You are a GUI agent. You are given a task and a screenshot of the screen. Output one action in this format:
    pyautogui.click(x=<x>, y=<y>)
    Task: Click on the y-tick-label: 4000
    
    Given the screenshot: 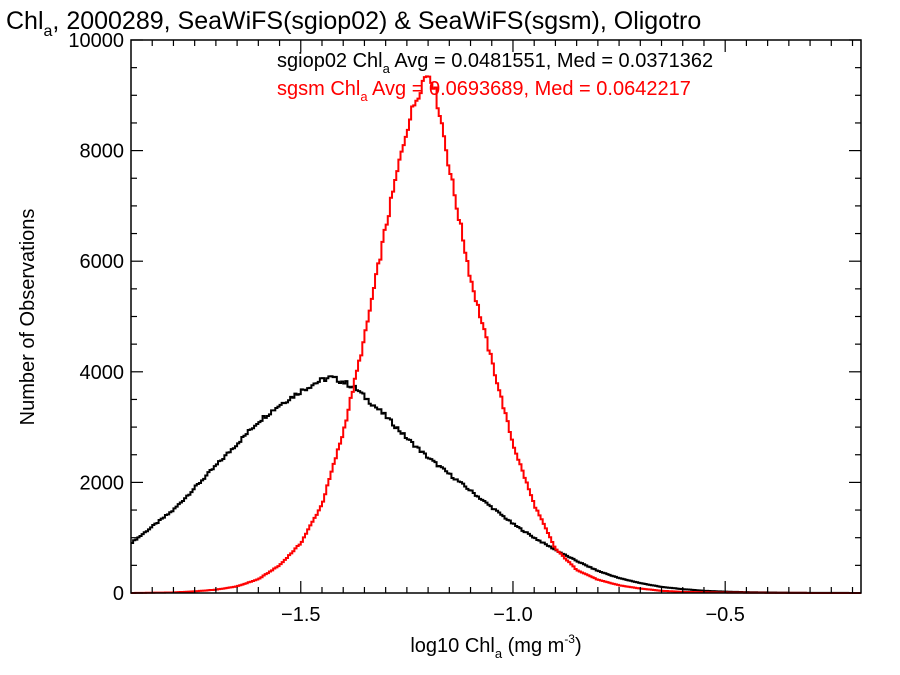 What is the action you would take?
    pyautogui.click(x=102, y=373)
    